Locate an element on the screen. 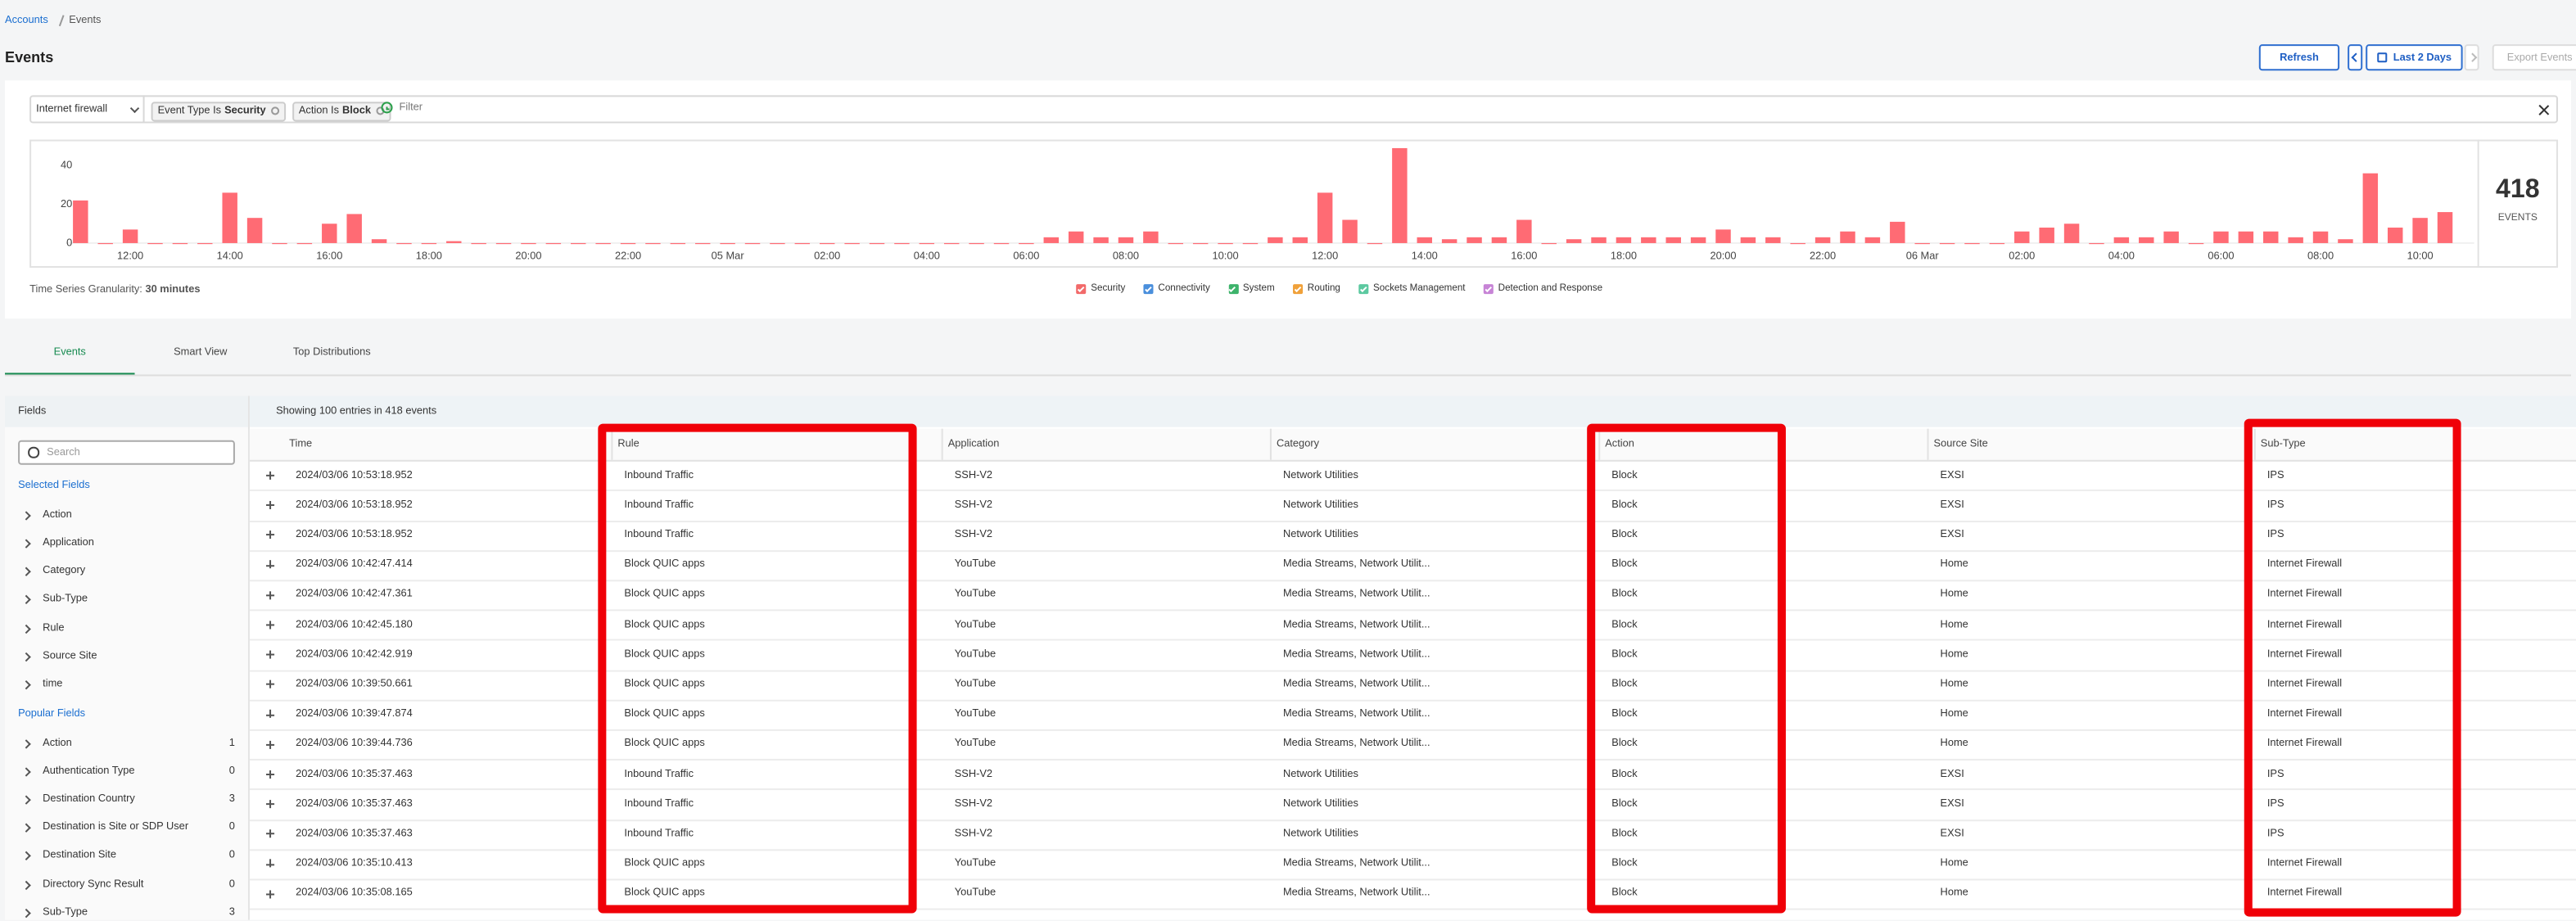  total-label: EVENTS is located at coordinates (2517, 218).